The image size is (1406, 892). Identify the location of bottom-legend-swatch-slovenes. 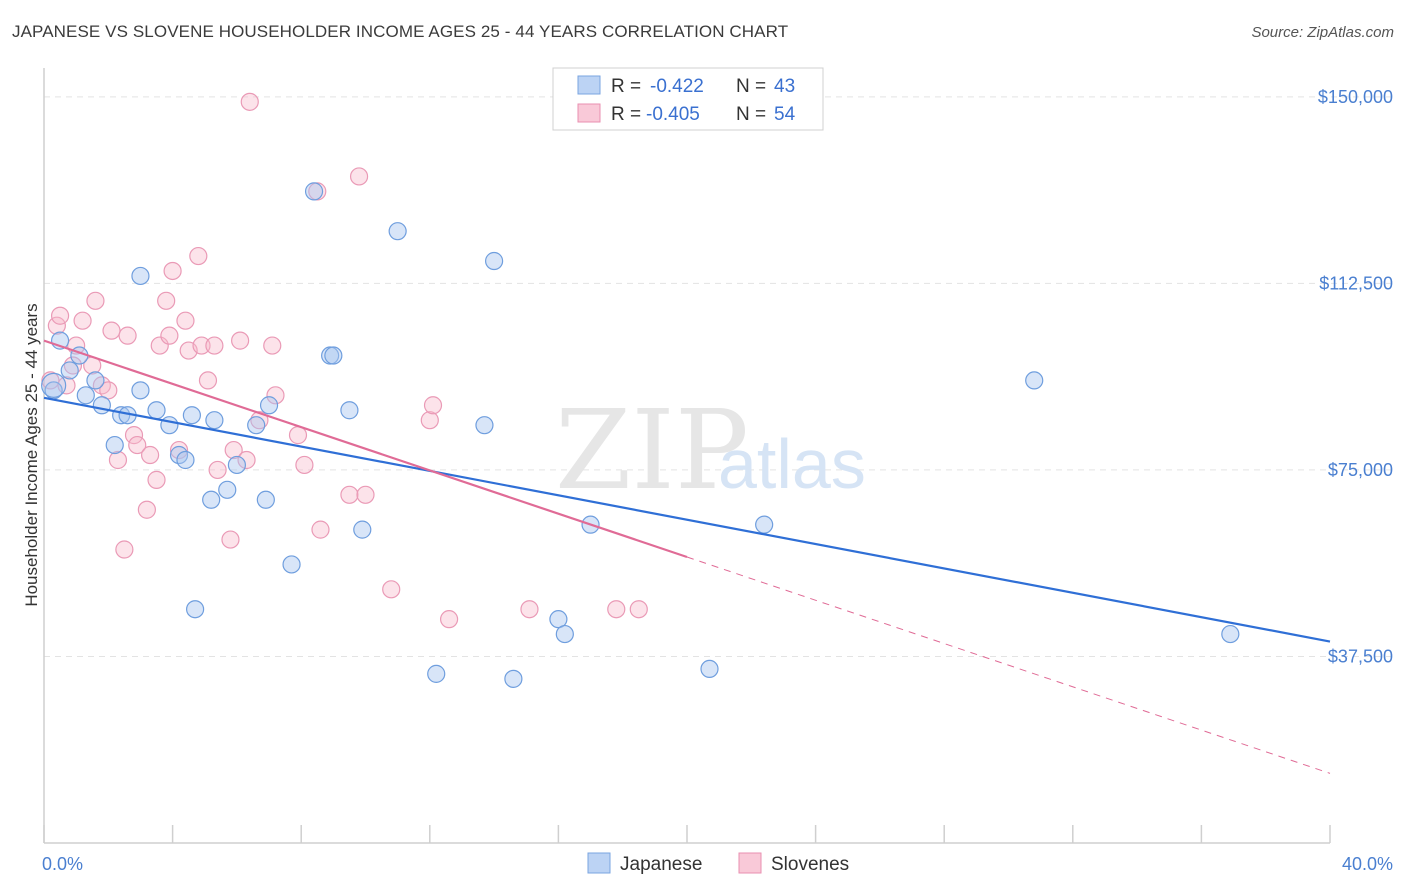
(750, 863).